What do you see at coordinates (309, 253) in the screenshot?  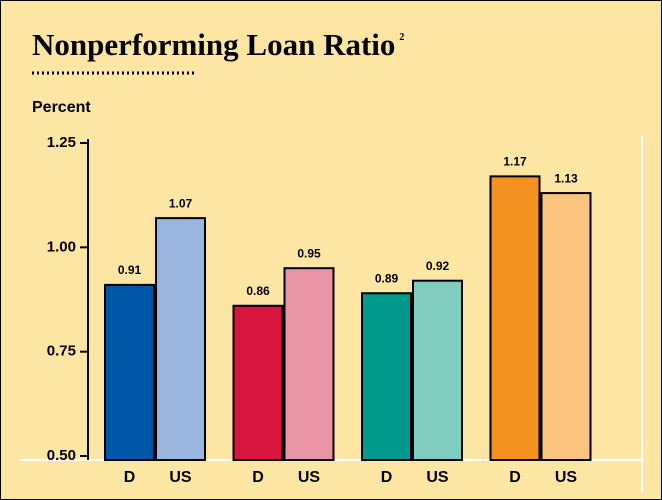 I see `value-label: 0.95` at bounding box center [309, 253].